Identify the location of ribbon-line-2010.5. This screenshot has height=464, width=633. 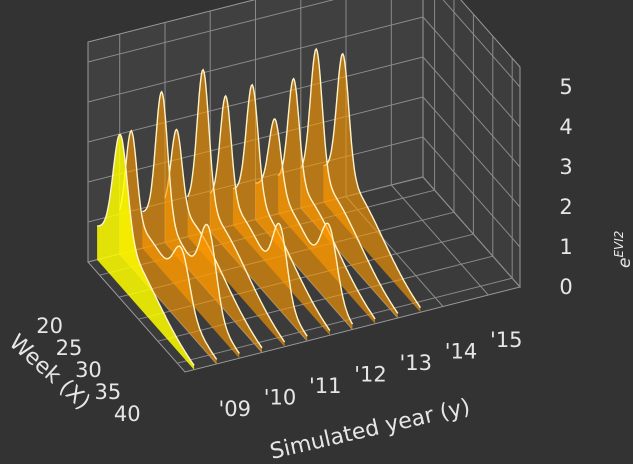
(236, 205).